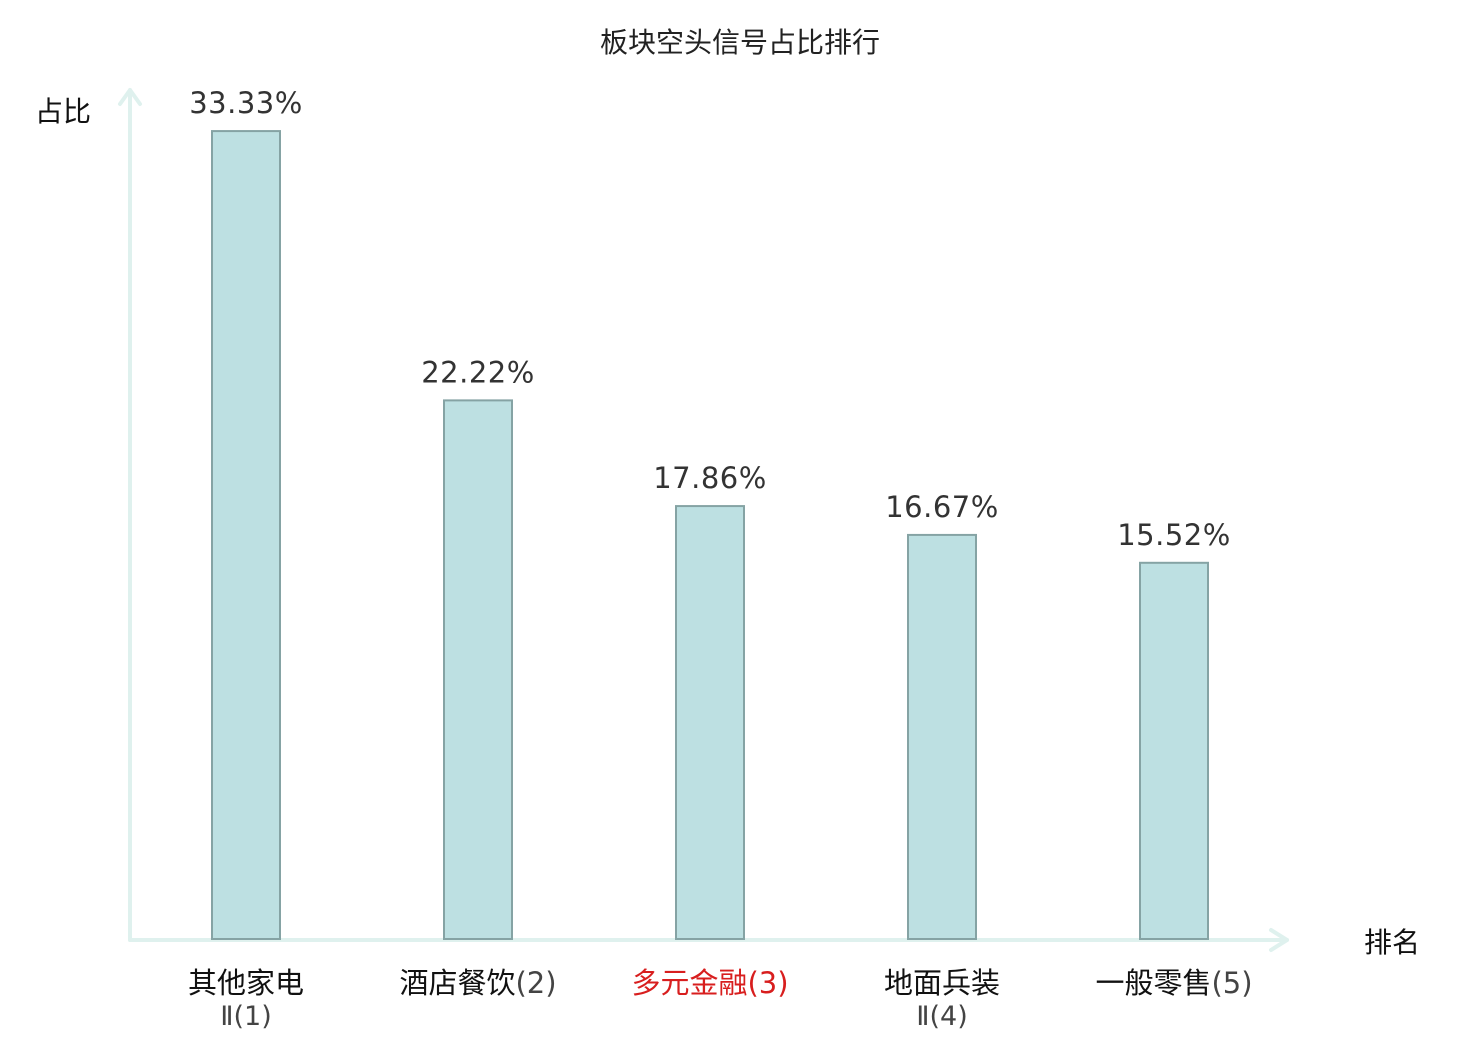 The image size is (1480, 1040). What do you see at coordinates (63, 111) in the screenshot?
I see `y-axis-label: 占比` at bounding box center [63, 111].